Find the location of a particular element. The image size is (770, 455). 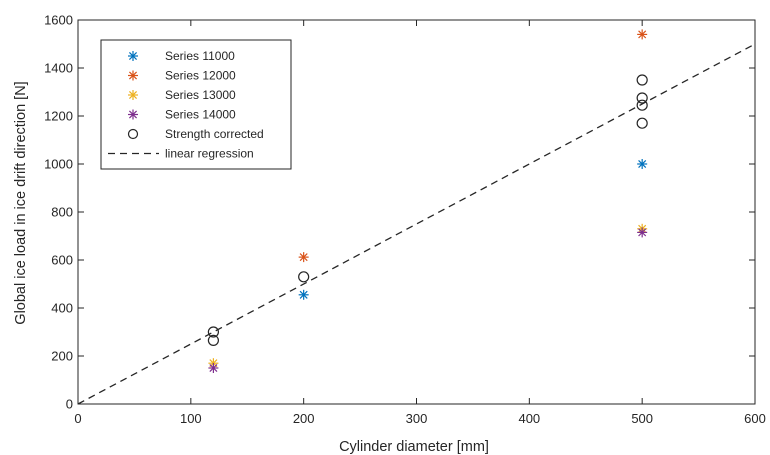

legend-marker-circle is located at coordinates (133, 134).